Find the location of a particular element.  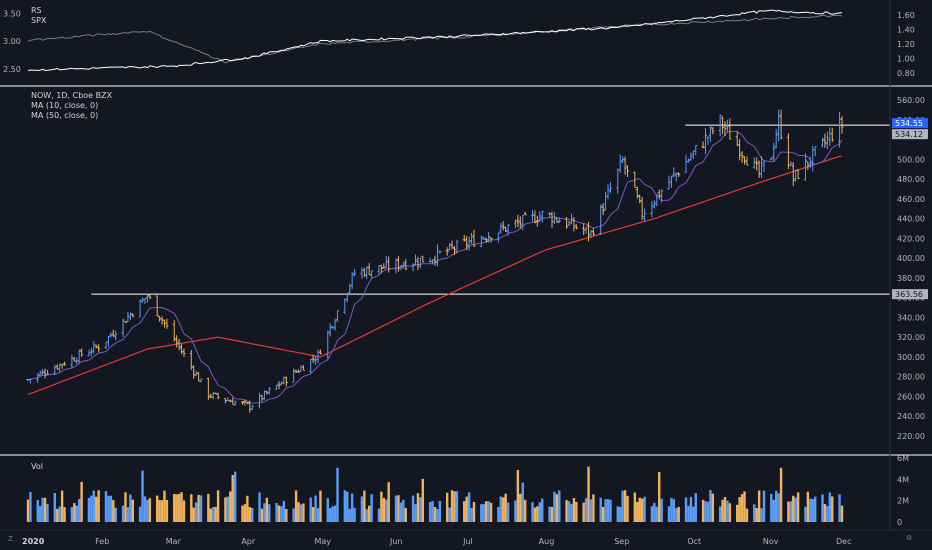

price-tick-label: 240.00 is located at coordinates (911, 416).